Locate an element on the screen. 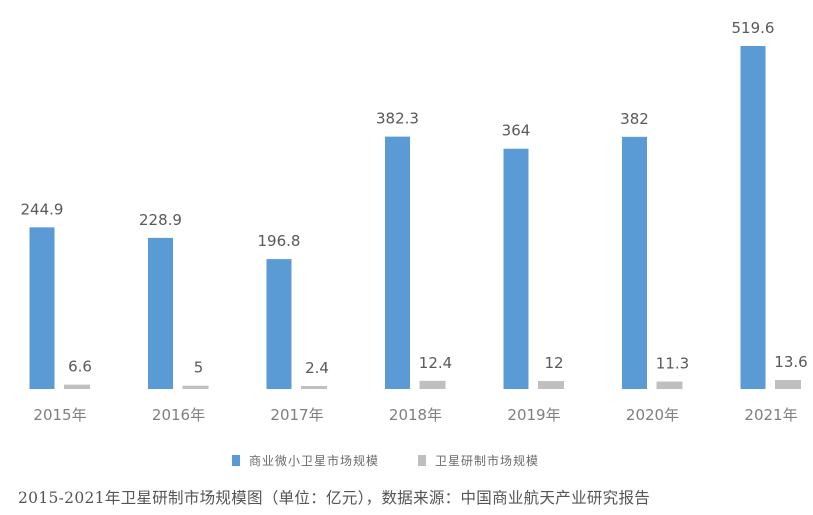  value-label-series-1-3: 196.8 is located at coordinates (279, 241).